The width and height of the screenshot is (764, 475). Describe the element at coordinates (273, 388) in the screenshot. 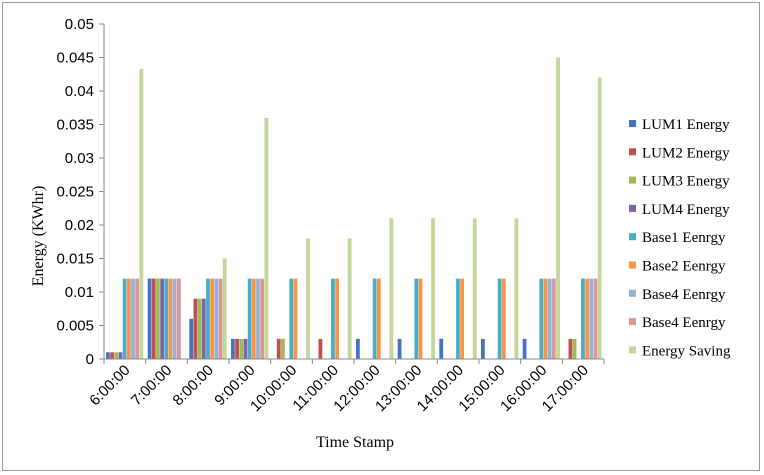

I see `x-tick-label: 10:00:00` at that location.